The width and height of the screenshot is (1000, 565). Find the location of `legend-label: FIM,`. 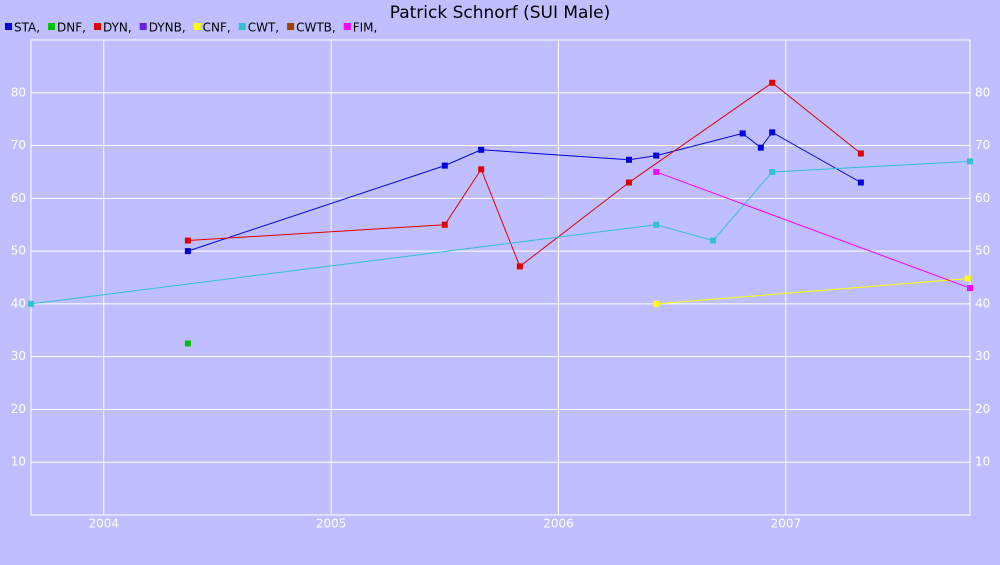

legend-label: FIM, is located at coordinates (365, 28).